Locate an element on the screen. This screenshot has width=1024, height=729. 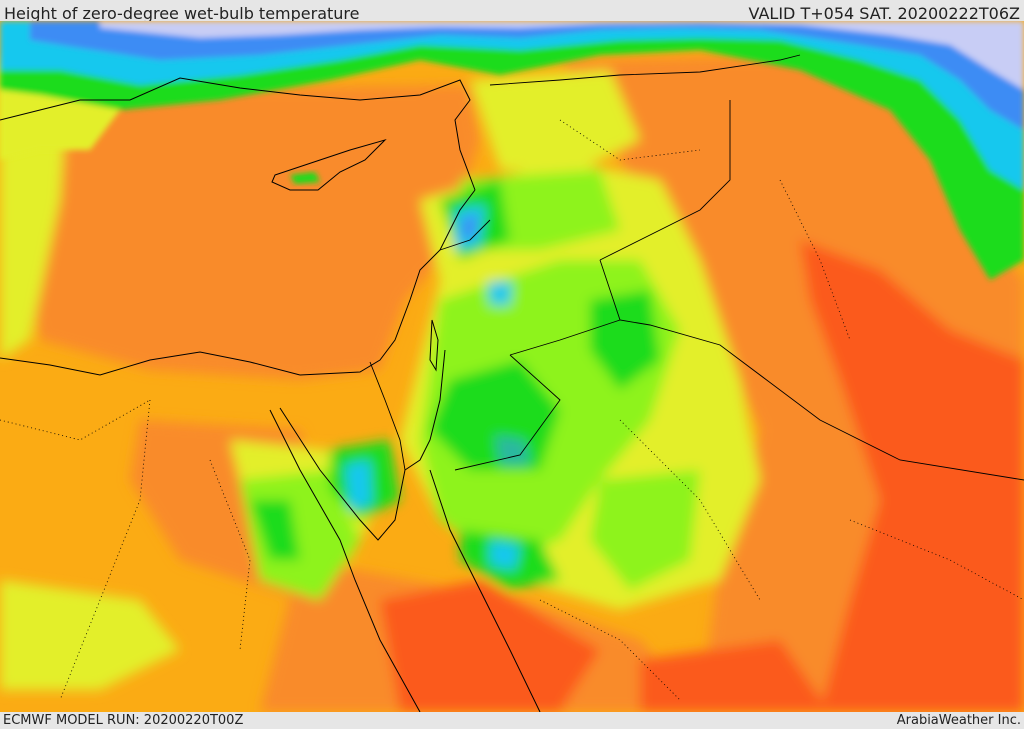
gulf-of-suez-west is located at coordinates (345, 560).